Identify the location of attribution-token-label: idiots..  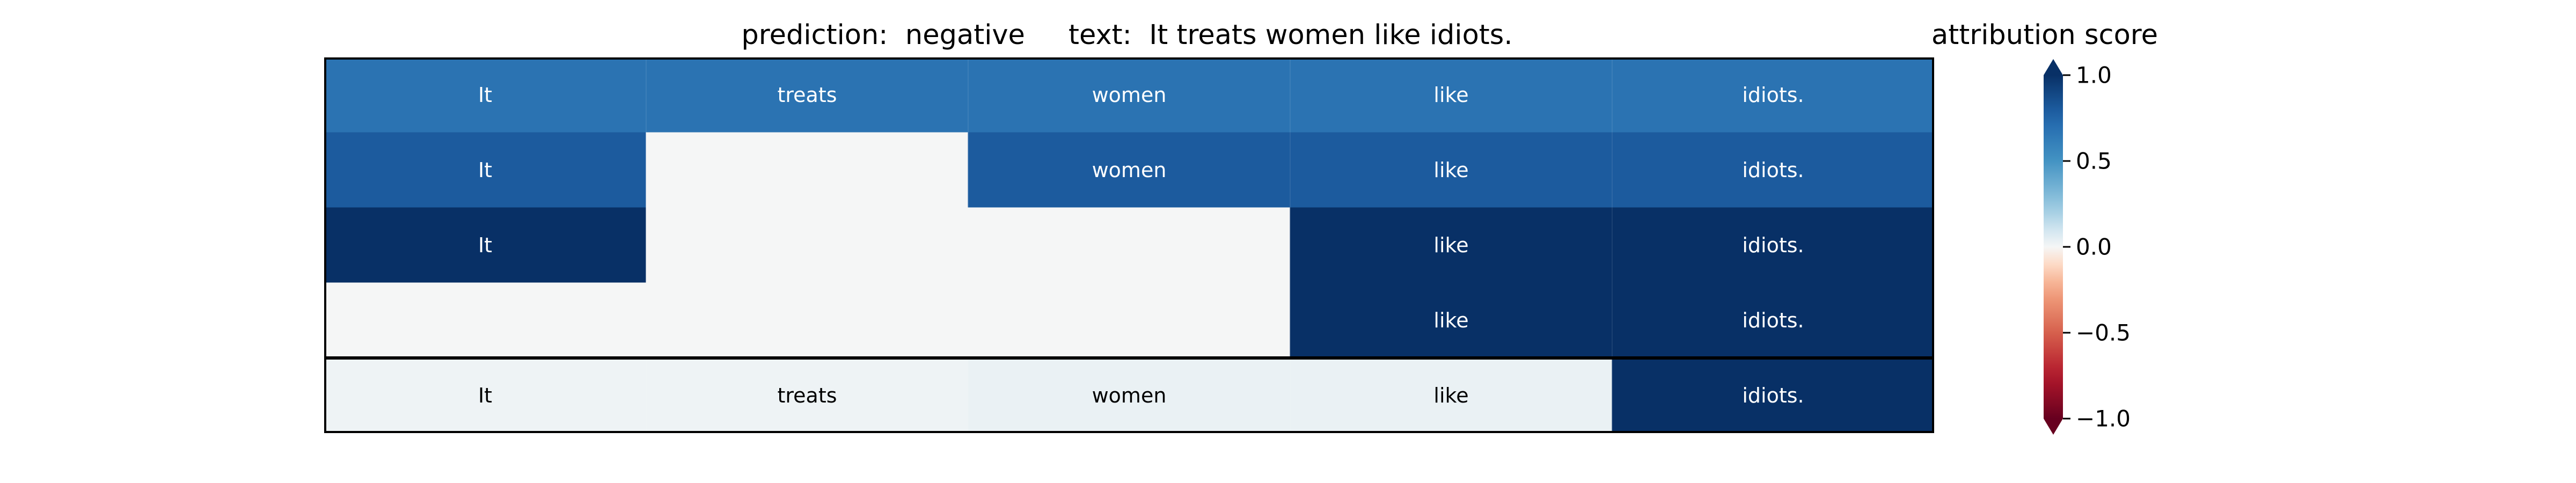
(1773, 395).